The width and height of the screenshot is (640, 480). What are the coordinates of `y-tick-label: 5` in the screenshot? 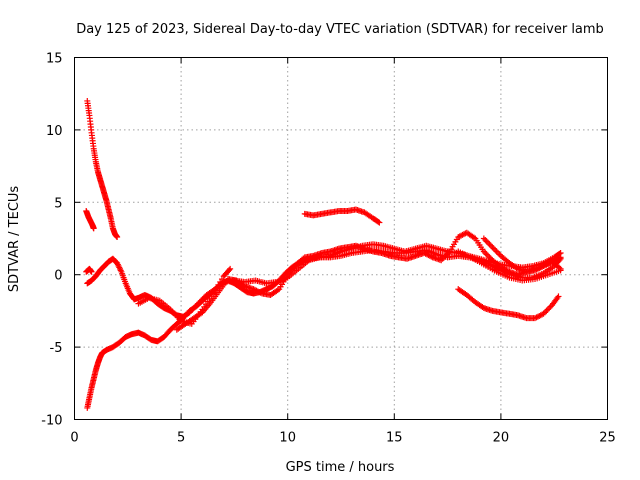 It's located at (58, 203).